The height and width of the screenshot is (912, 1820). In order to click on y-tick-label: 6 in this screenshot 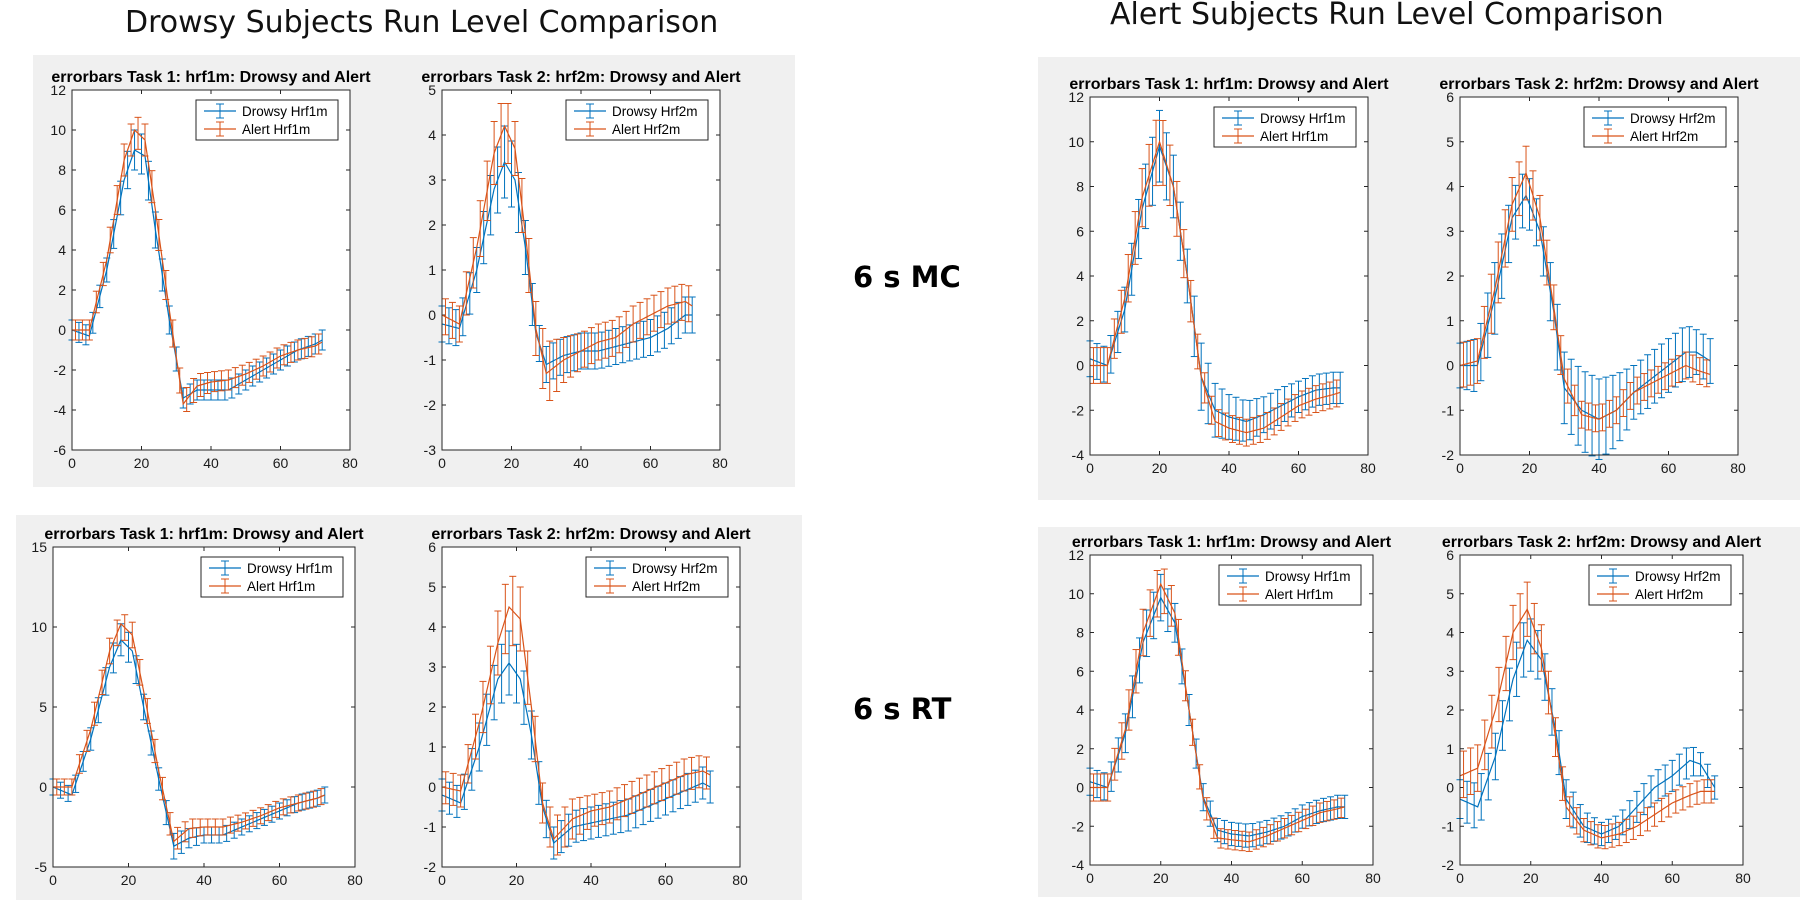, I will do `click(1080, 671)`.